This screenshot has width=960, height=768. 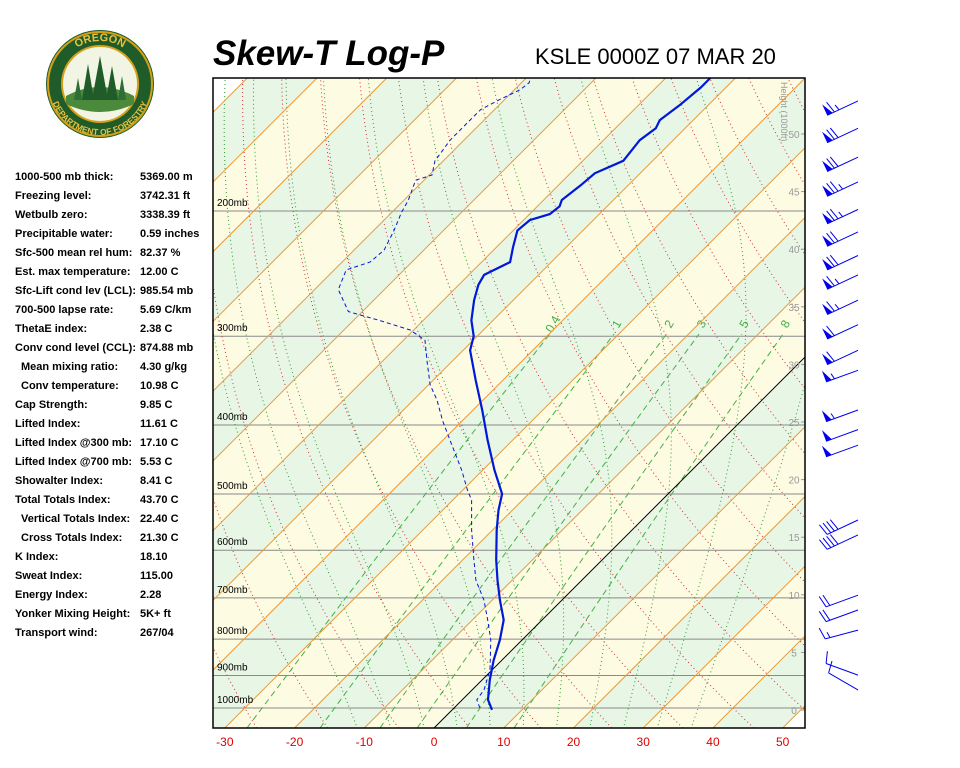 What do you see at coordinates (48, 576) in the screenshot?
I see `index-label: Sweat Index:` at bounding box center [48, 576].